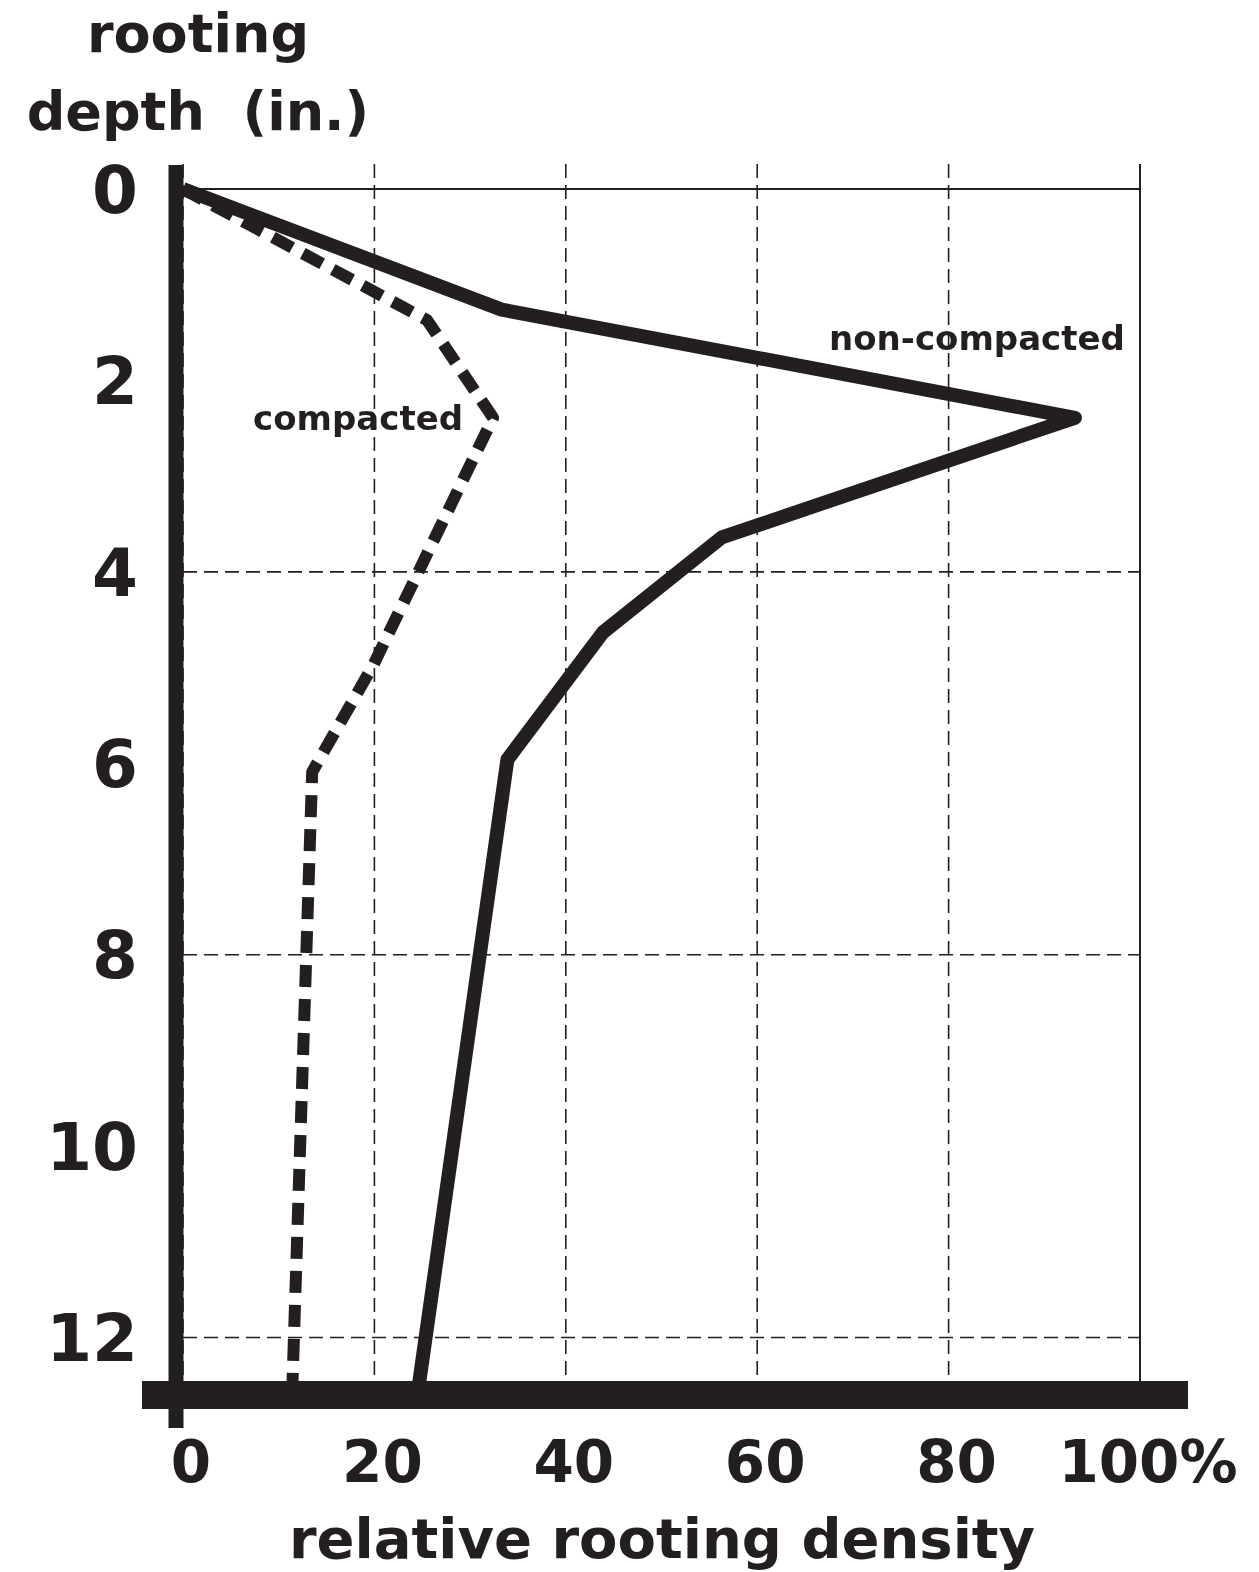 The width and height of the screenshot is (1259, 1572). I want to click on y-tick-label: 4, so click(115, 573).